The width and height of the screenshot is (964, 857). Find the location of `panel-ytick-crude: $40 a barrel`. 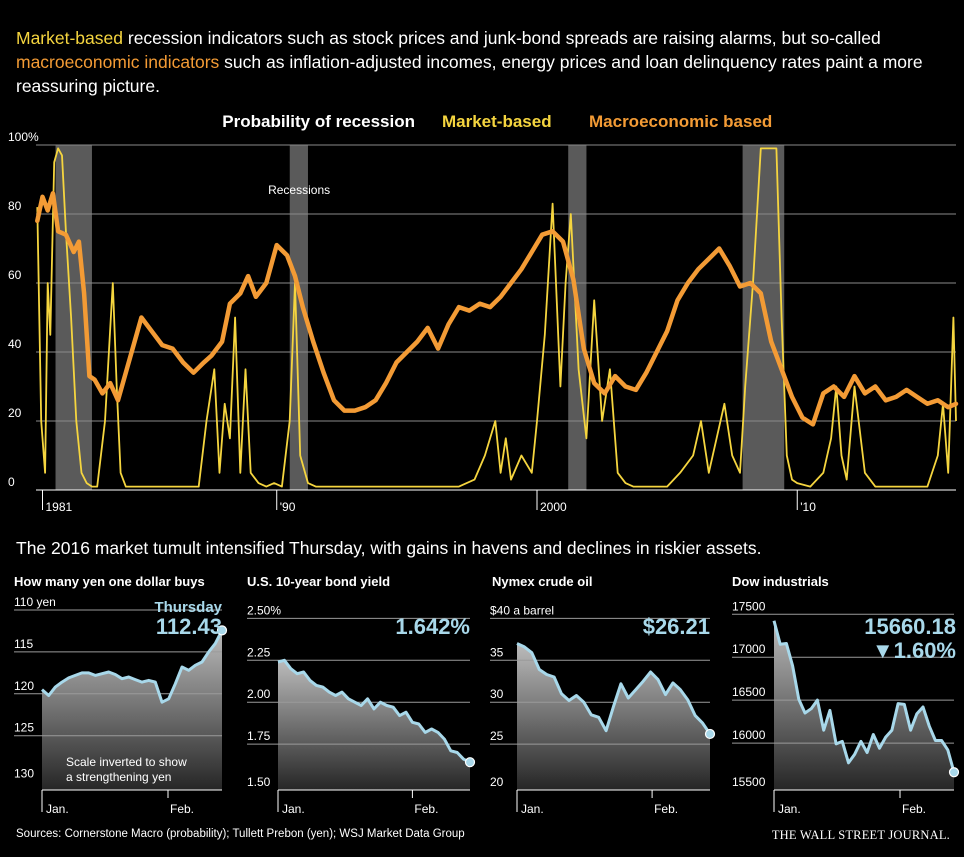

panel-ytick-crude: $40 a barrel is located at coordinates (522, 610).